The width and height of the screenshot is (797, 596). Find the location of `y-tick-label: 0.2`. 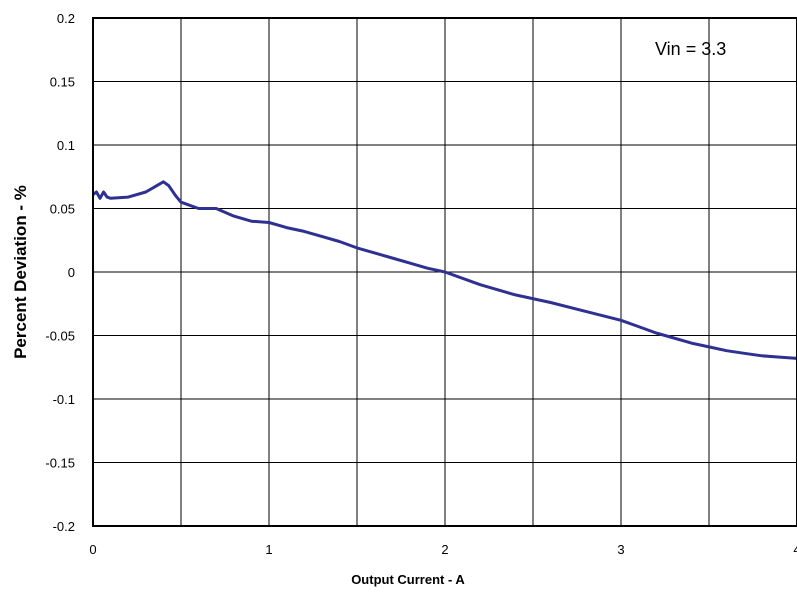

y-tick-label: 0.2 is located at coordinates (66, 18).